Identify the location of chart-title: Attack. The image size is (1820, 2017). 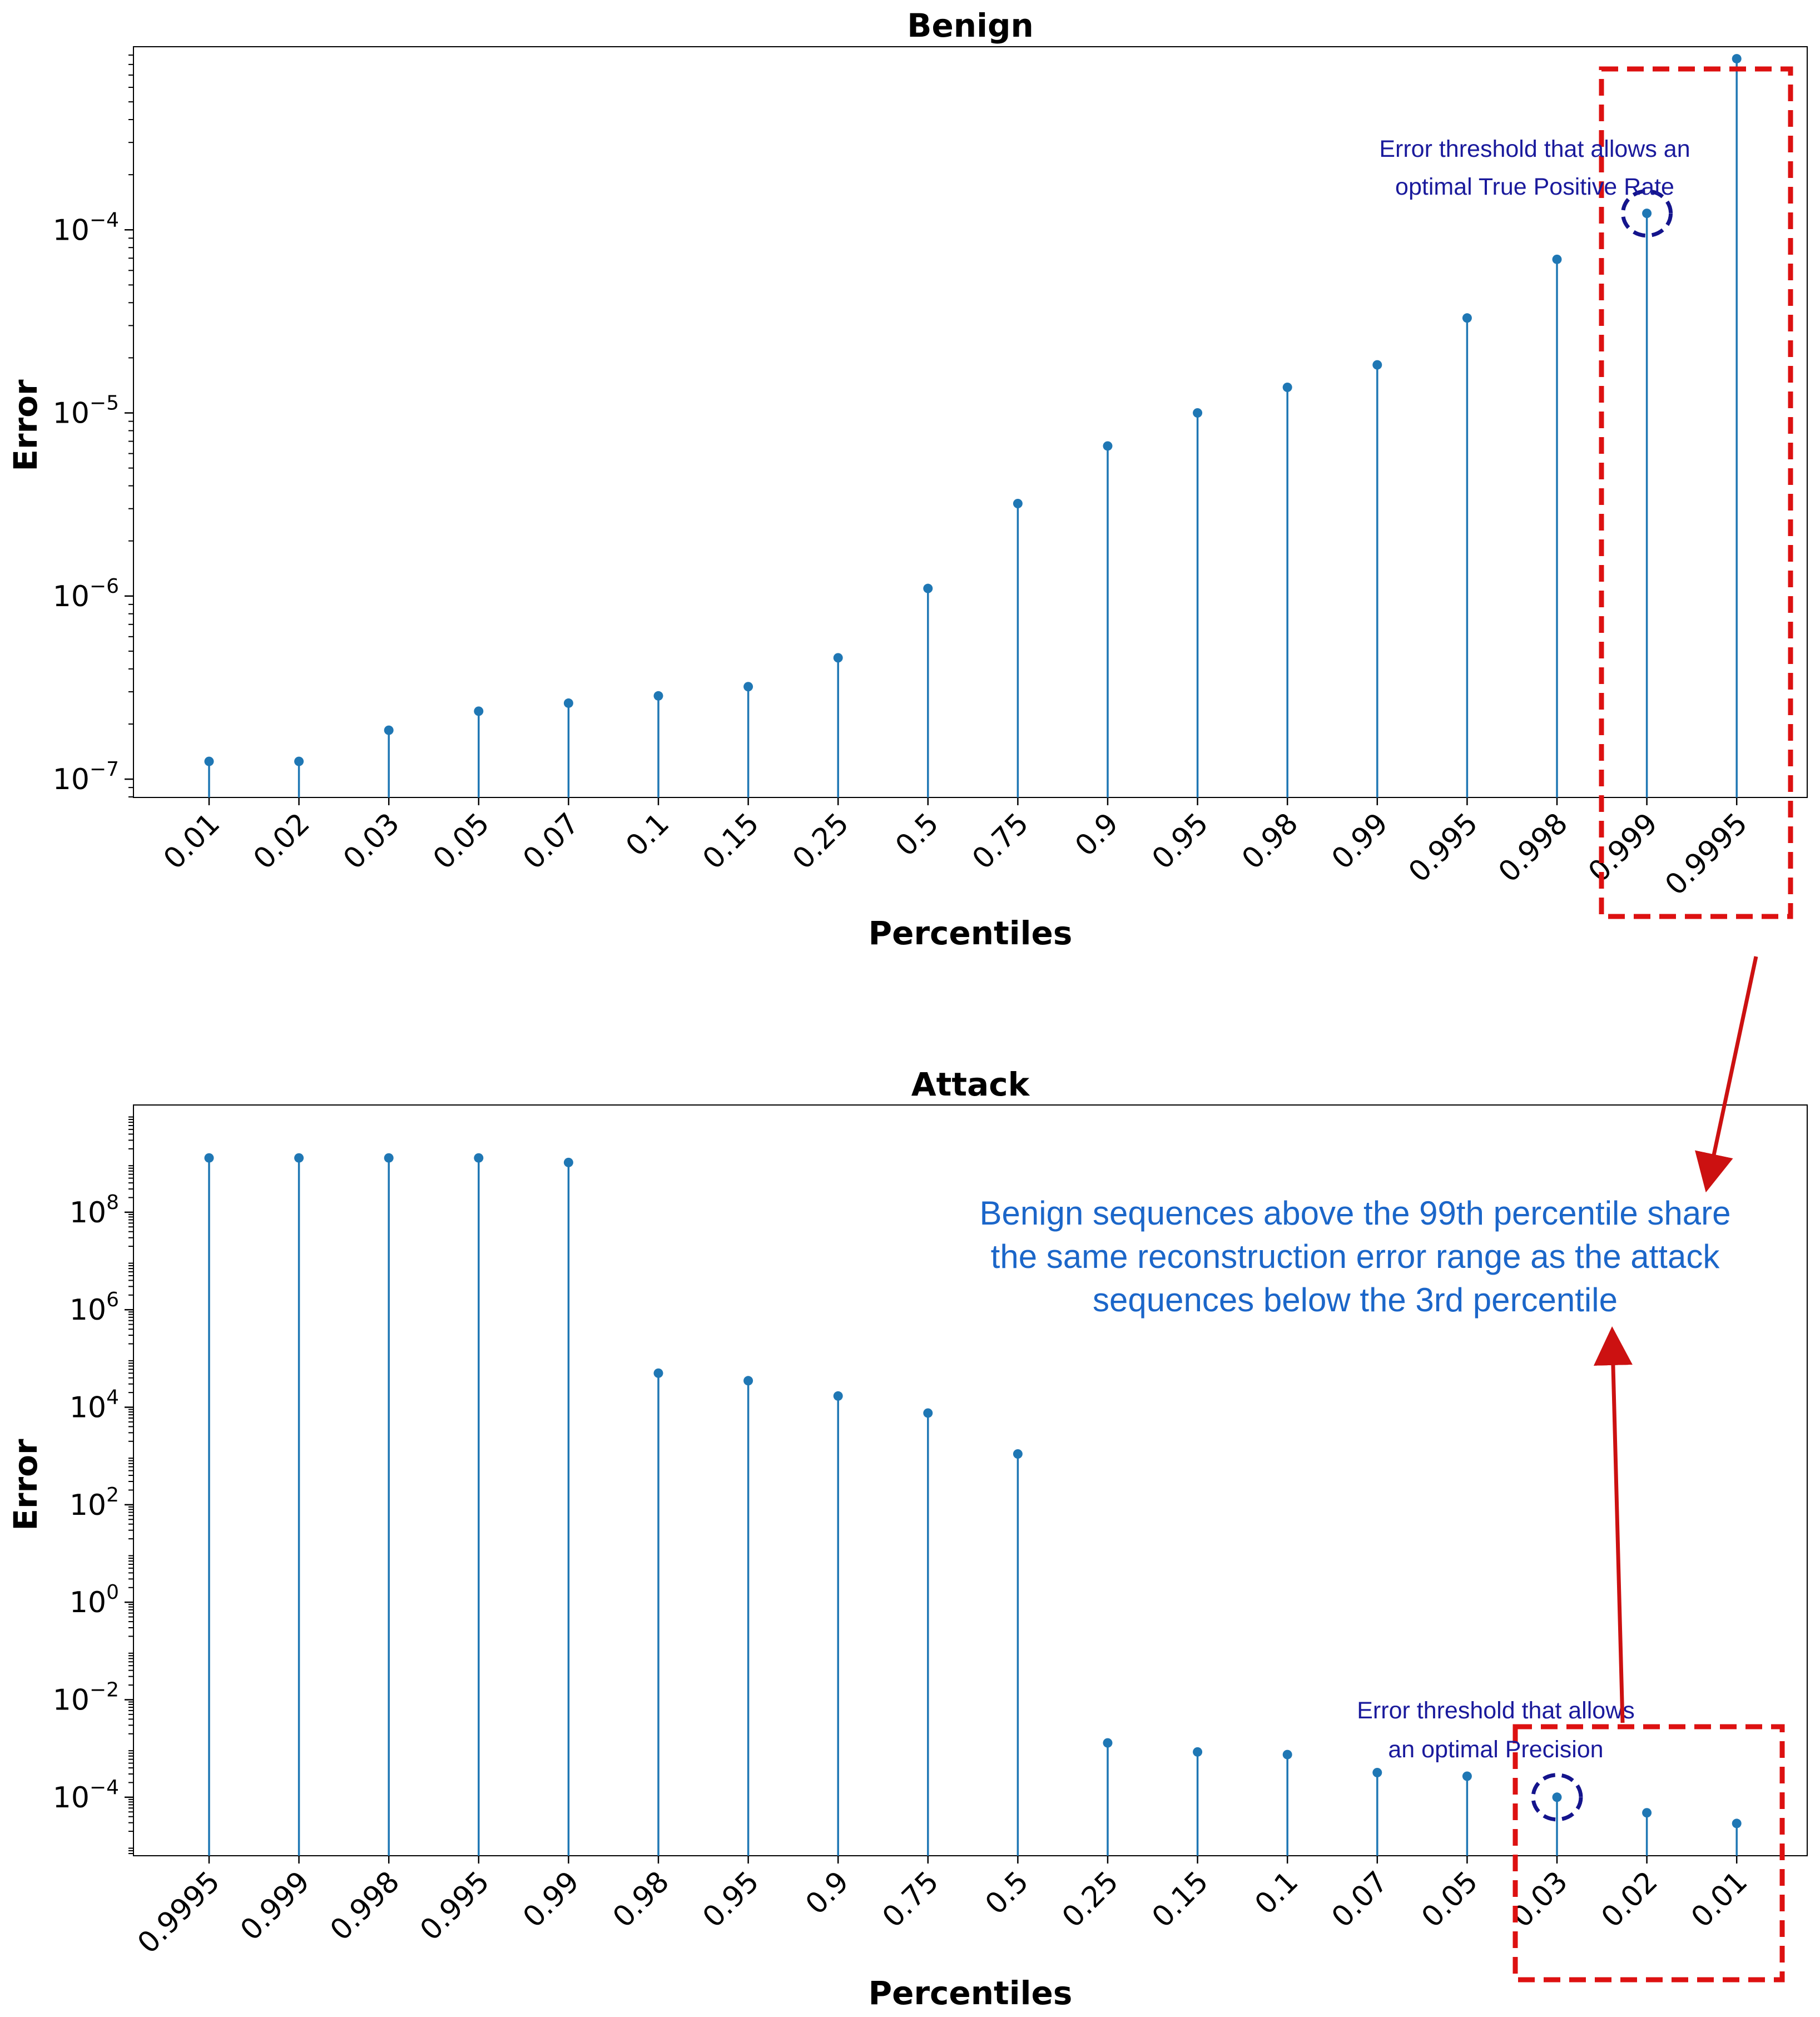
(970, 1084).